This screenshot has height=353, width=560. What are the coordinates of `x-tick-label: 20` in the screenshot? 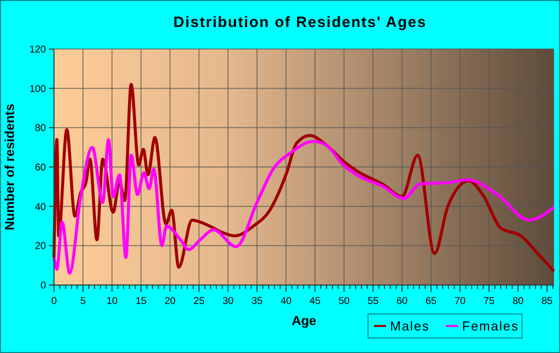 It's located at (170, 301).